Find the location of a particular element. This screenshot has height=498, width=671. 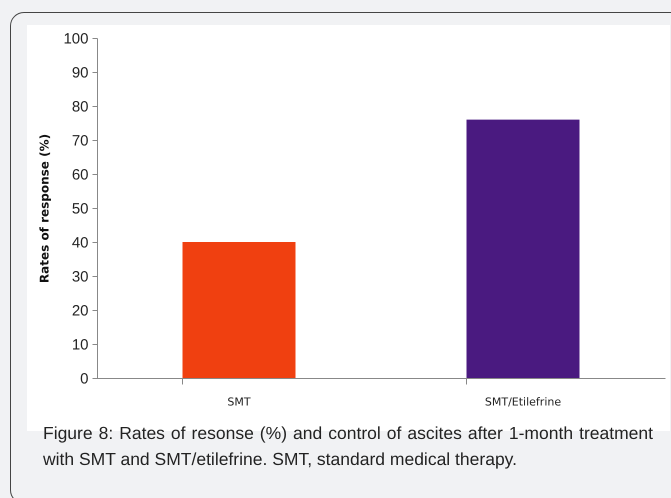

y-tick-label: 20 is located at coordinates (80, 311).